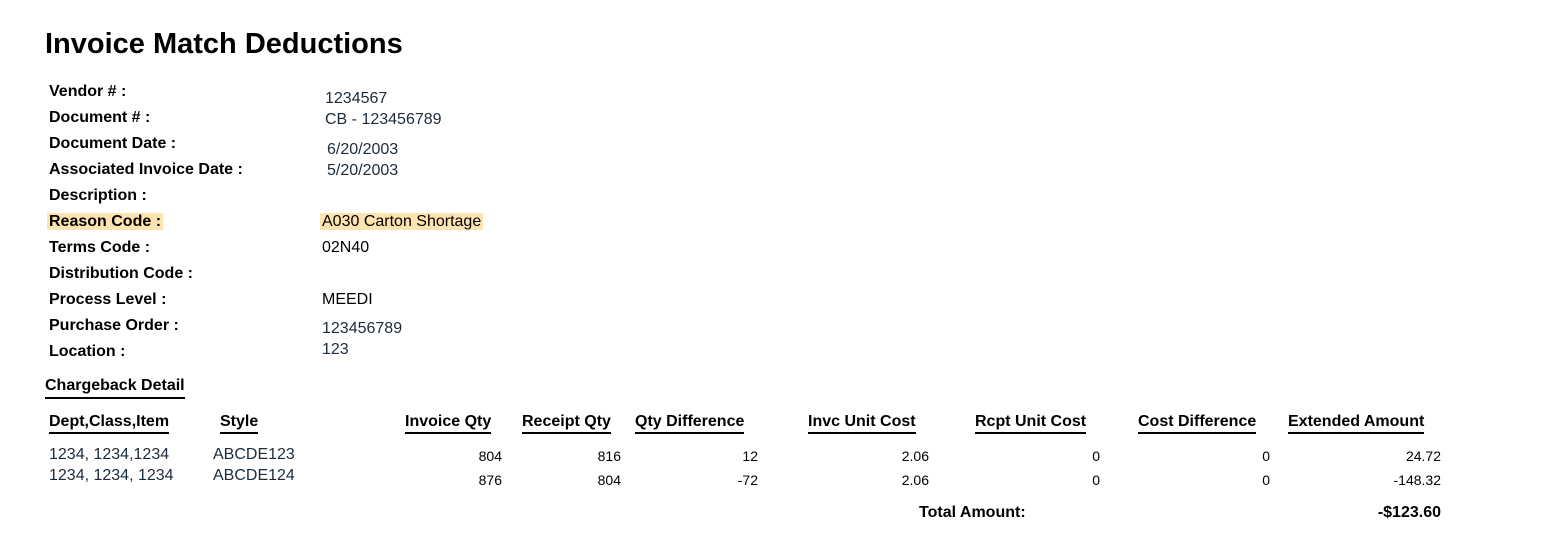  I want to click on reason-code-label-text: Reason Code :, so click(105, 221).